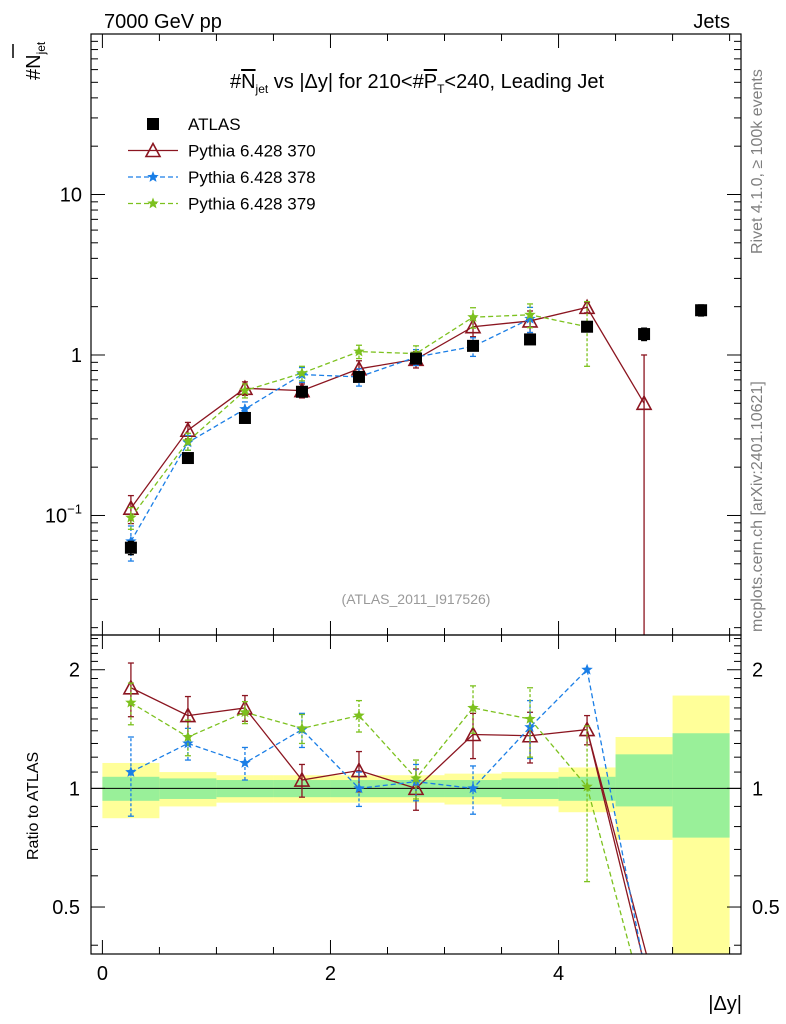 The width and height of the screenshot is (786, 1024). What do you see at coordinates (757, 161) in the screenshot?
I see `rivet-label: Rivet 4.1.0, ≥ 100k events` at bounding box center [757, 161].